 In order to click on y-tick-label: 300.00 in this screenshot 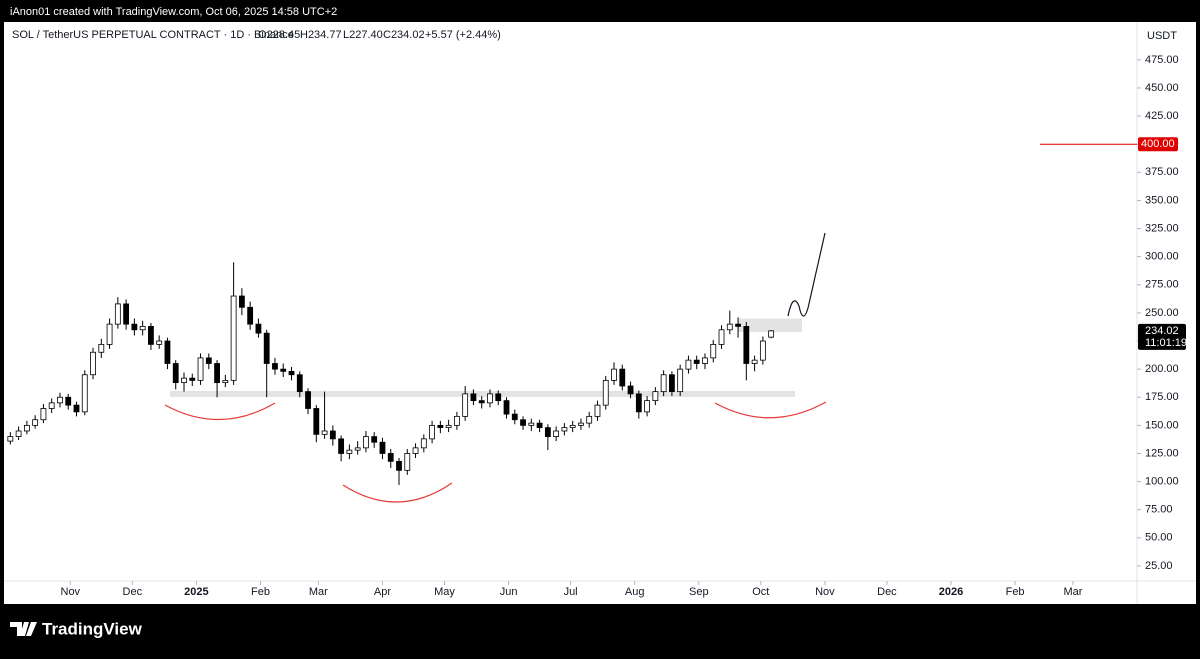, I will do `click(1162, 257)`.